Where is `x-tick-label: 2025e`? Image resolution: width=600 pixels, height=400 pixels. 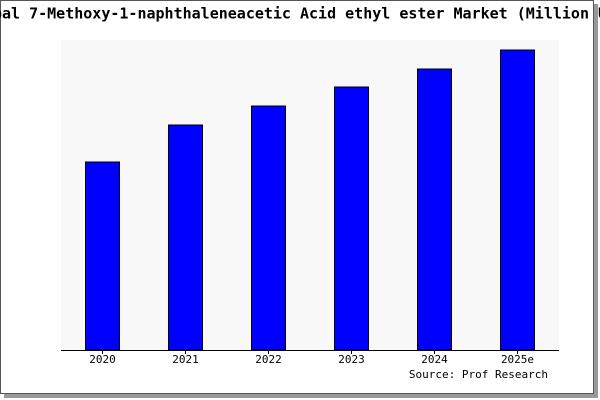 x-tick-label: 2025e is located at coordinates (517, 359).